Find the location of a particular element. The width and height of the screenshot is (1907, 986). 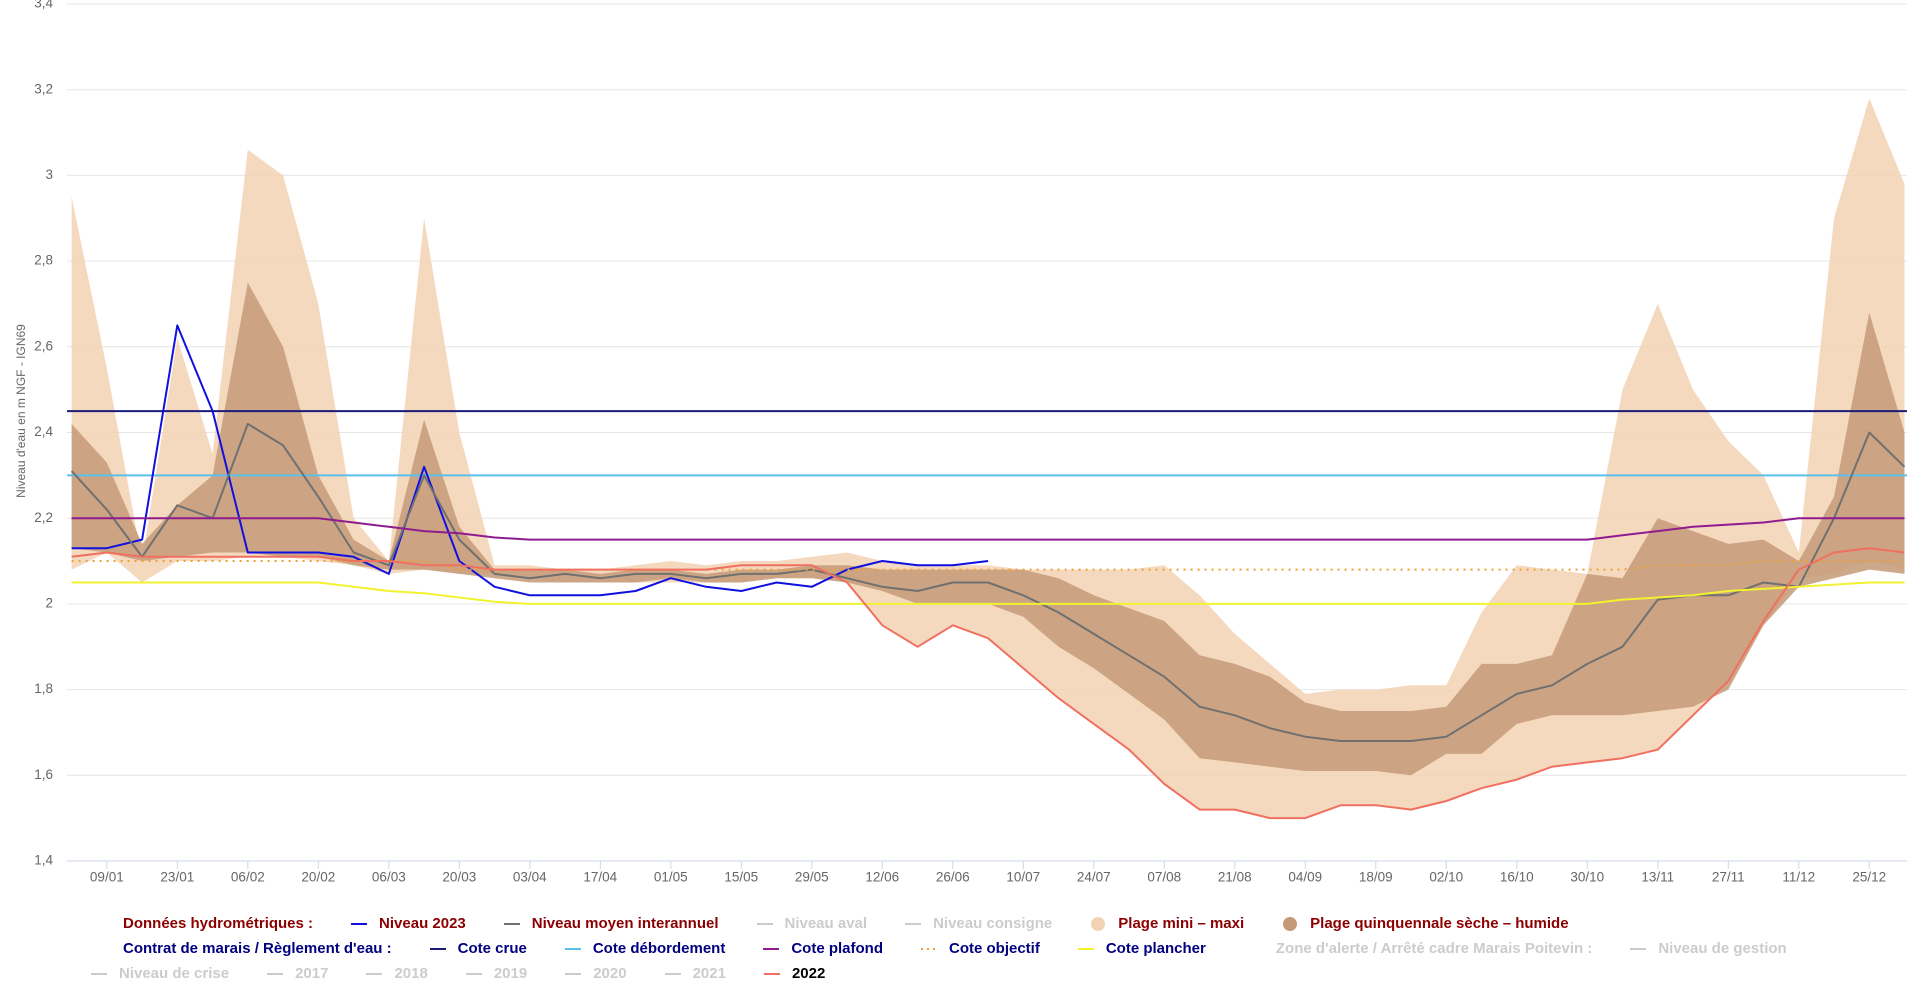

legend-item: Niveau consigne is located at coordinates (978, 923).